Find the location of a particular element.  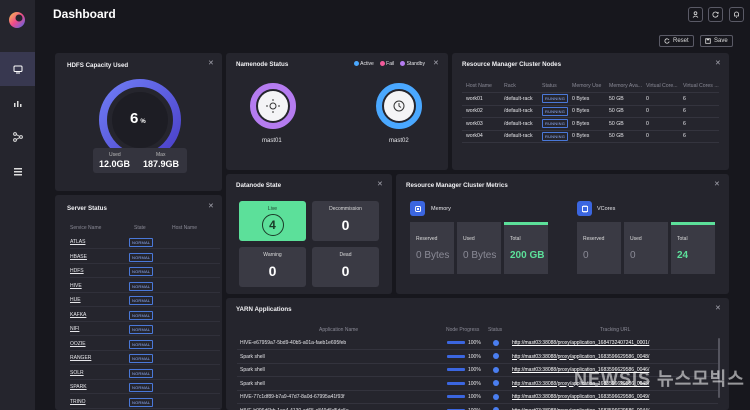

service-name: ATLAS is located at coordinates (78, 242).